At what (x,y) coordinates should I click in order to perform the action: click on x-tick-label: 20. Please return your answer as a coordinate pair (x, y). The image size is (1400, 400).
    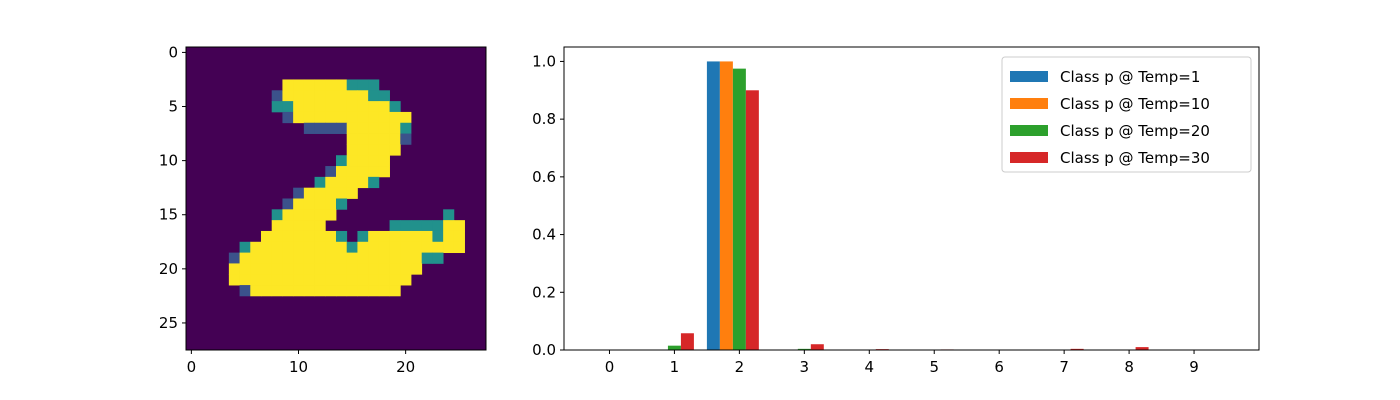
    Looking at the image, I should click on (405, 367).